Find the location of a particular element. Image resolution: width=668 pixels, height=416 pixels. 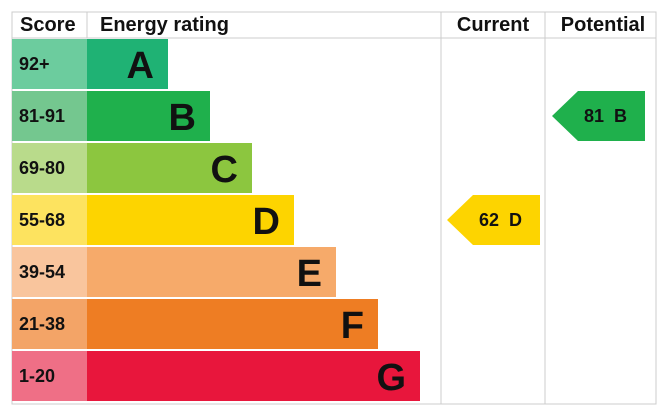

rating-letter: C is located at coordinates (224, 170).